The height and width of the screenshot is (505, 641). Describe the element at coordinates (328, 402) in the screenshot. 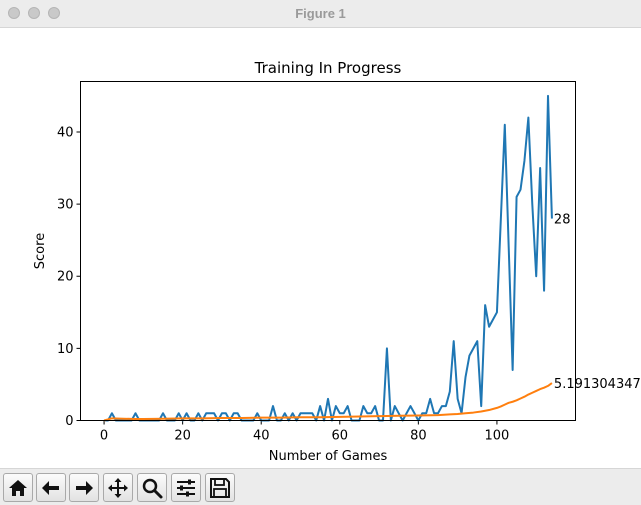

I see `mean-score-series-line` at that location.